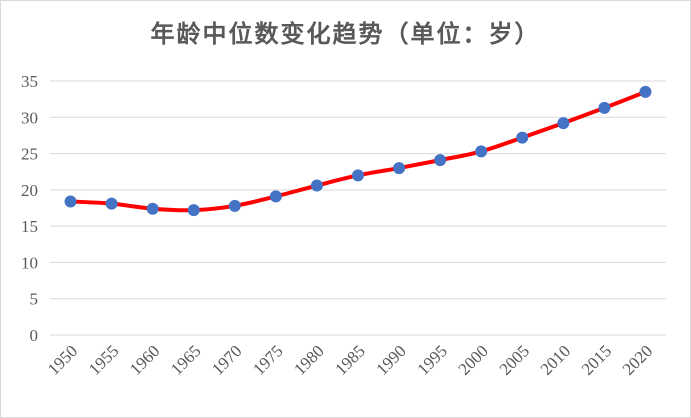 The width and height of the screenshot is (691, 418). What do you see at coordinates (555, 359) in the screenshot?
I see `x-tick-label: 2010` at bounding box center [555, 359].